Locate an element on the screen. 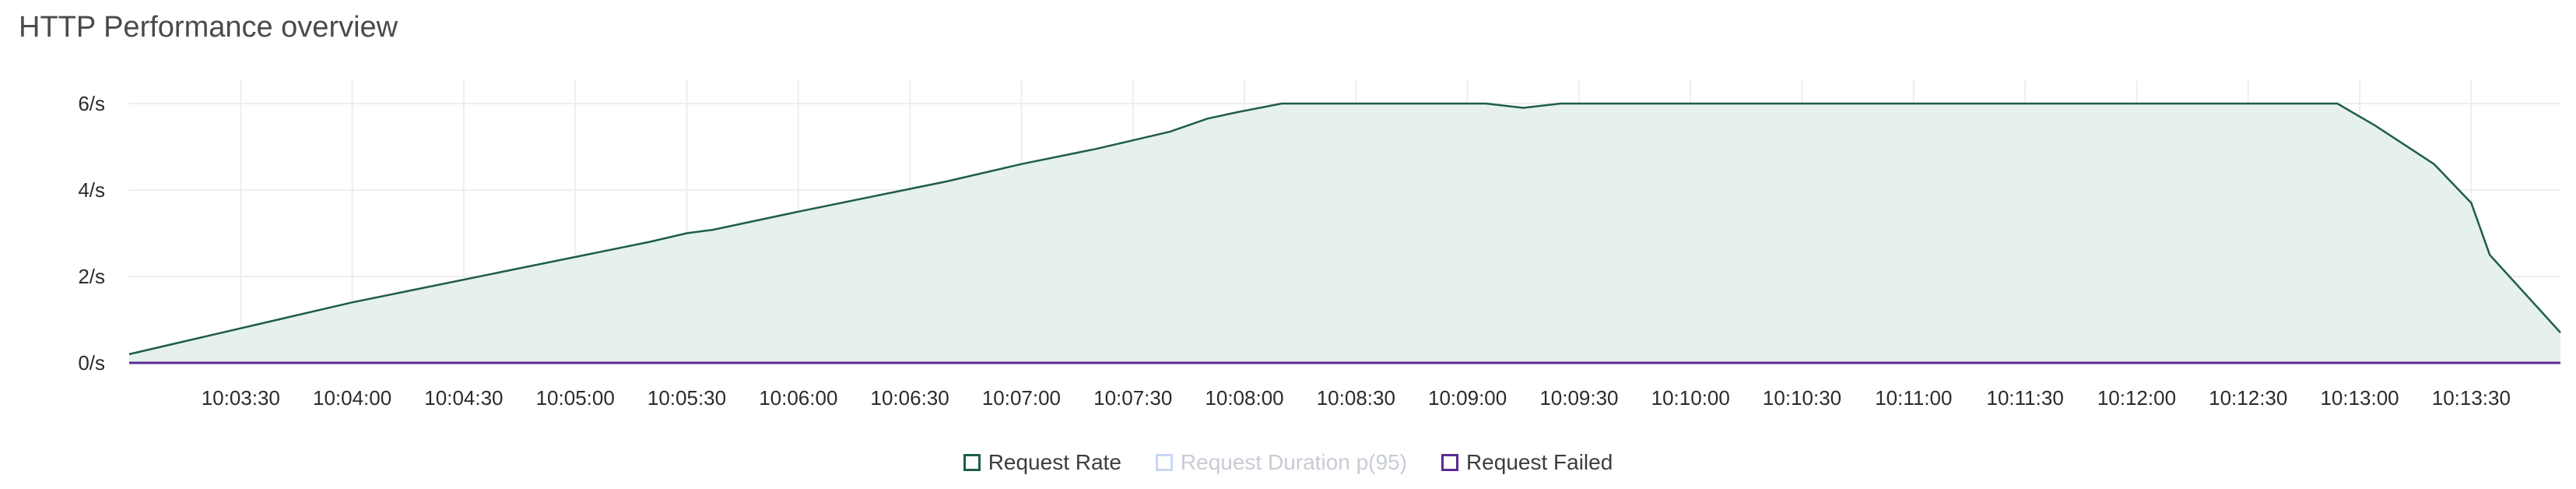 Image resolution: width=2576 pixels, height=489 pixels. x-tick-label: 10:04:00 is located at coordinates (352, 398).